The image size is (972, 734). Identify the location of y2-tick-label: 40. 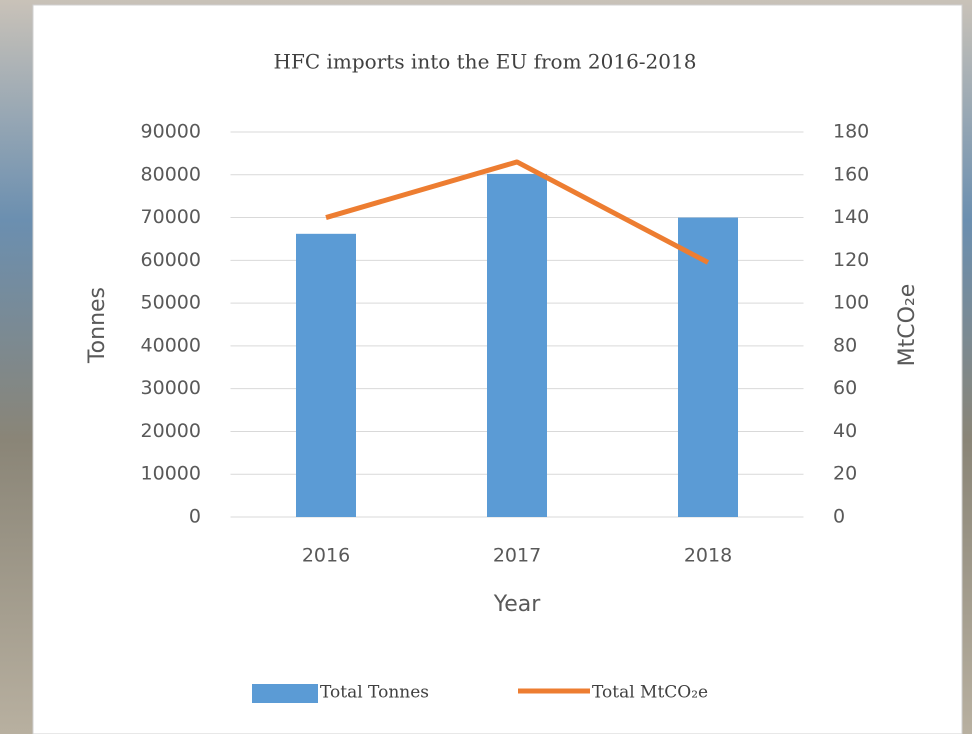
(845, 431).